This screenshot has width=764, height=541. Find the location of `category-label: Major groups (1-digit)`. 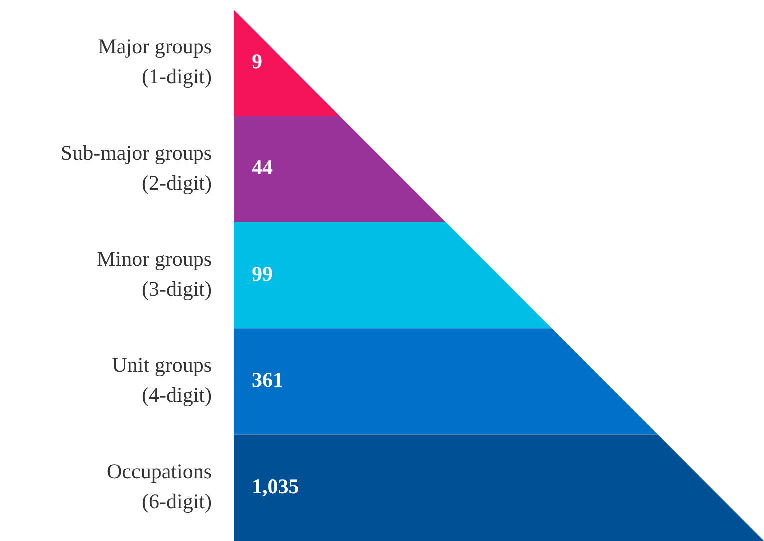

category-label: Major groups (1-digit) is located at coordinates (155, 61).